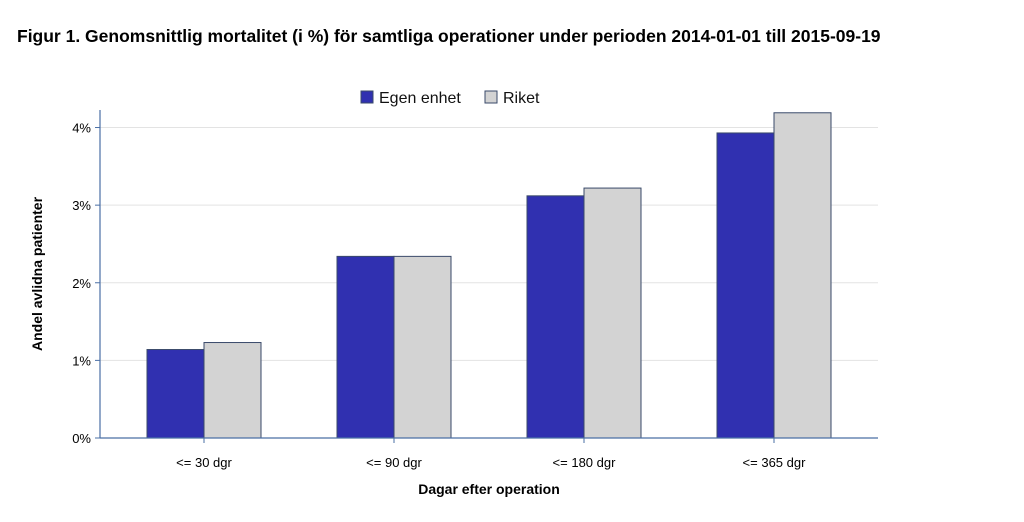  What do you see at coordinates (775, 462) in the screenshot?
I see `x-tick-label: <= 365 dgr` at bounding box center [775, 462].